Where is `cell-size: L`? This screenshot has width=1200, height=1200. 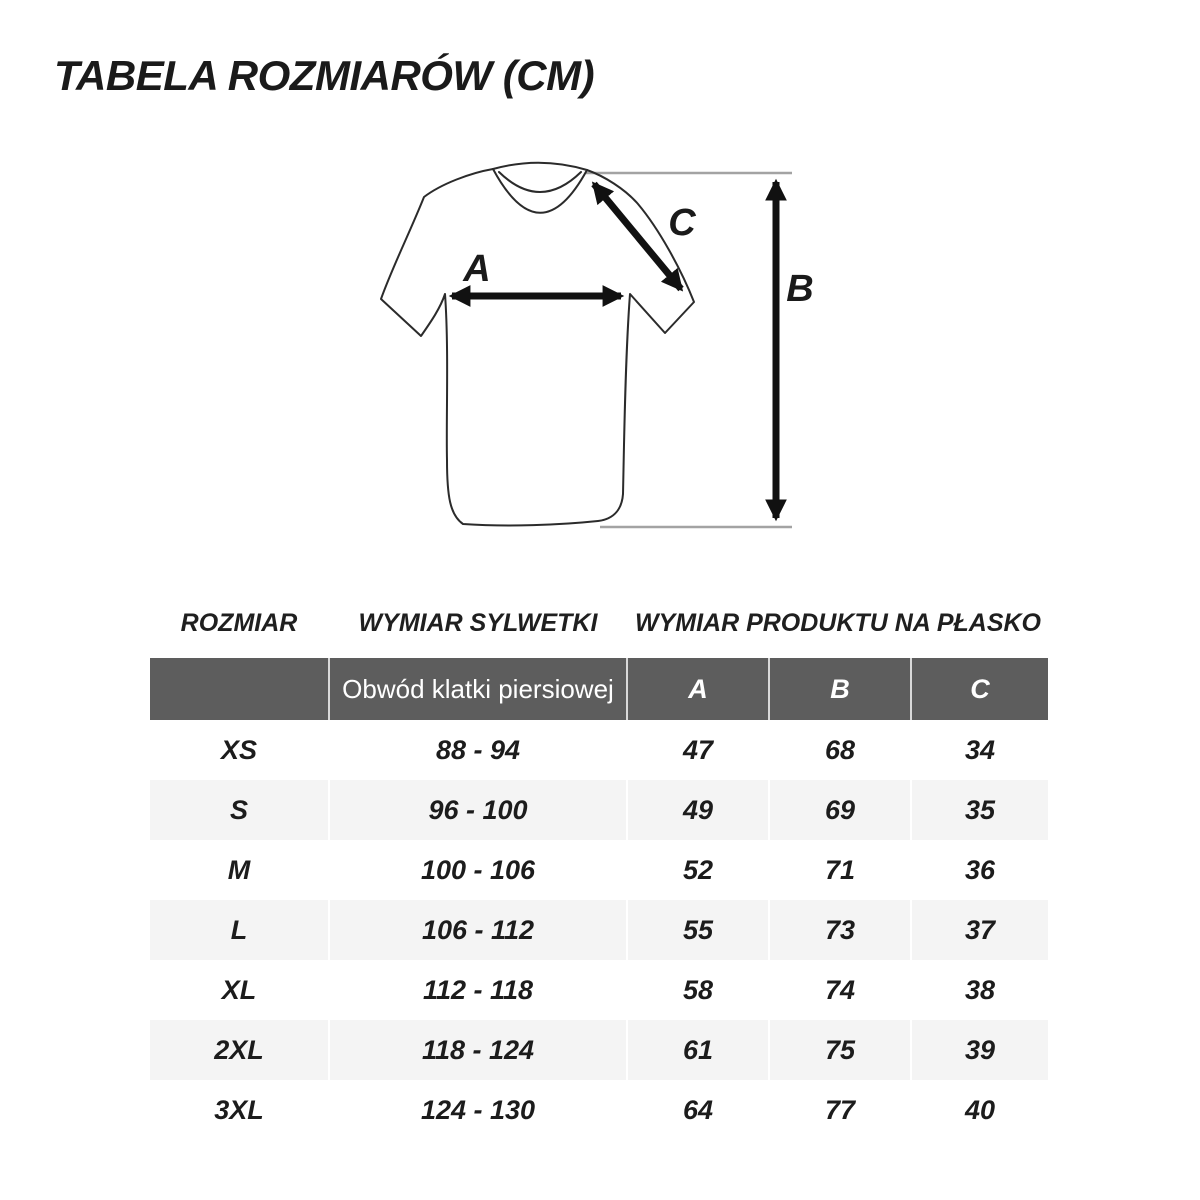 cell-size: L is located at coordinates (239, 930).